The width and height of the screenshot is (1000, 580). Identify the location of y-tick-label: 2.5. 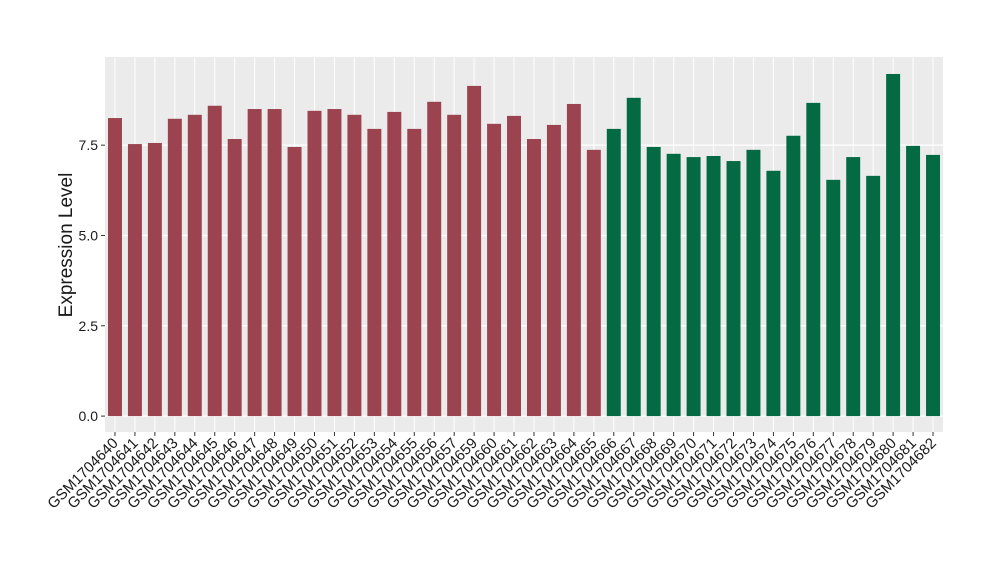
(89, 326).